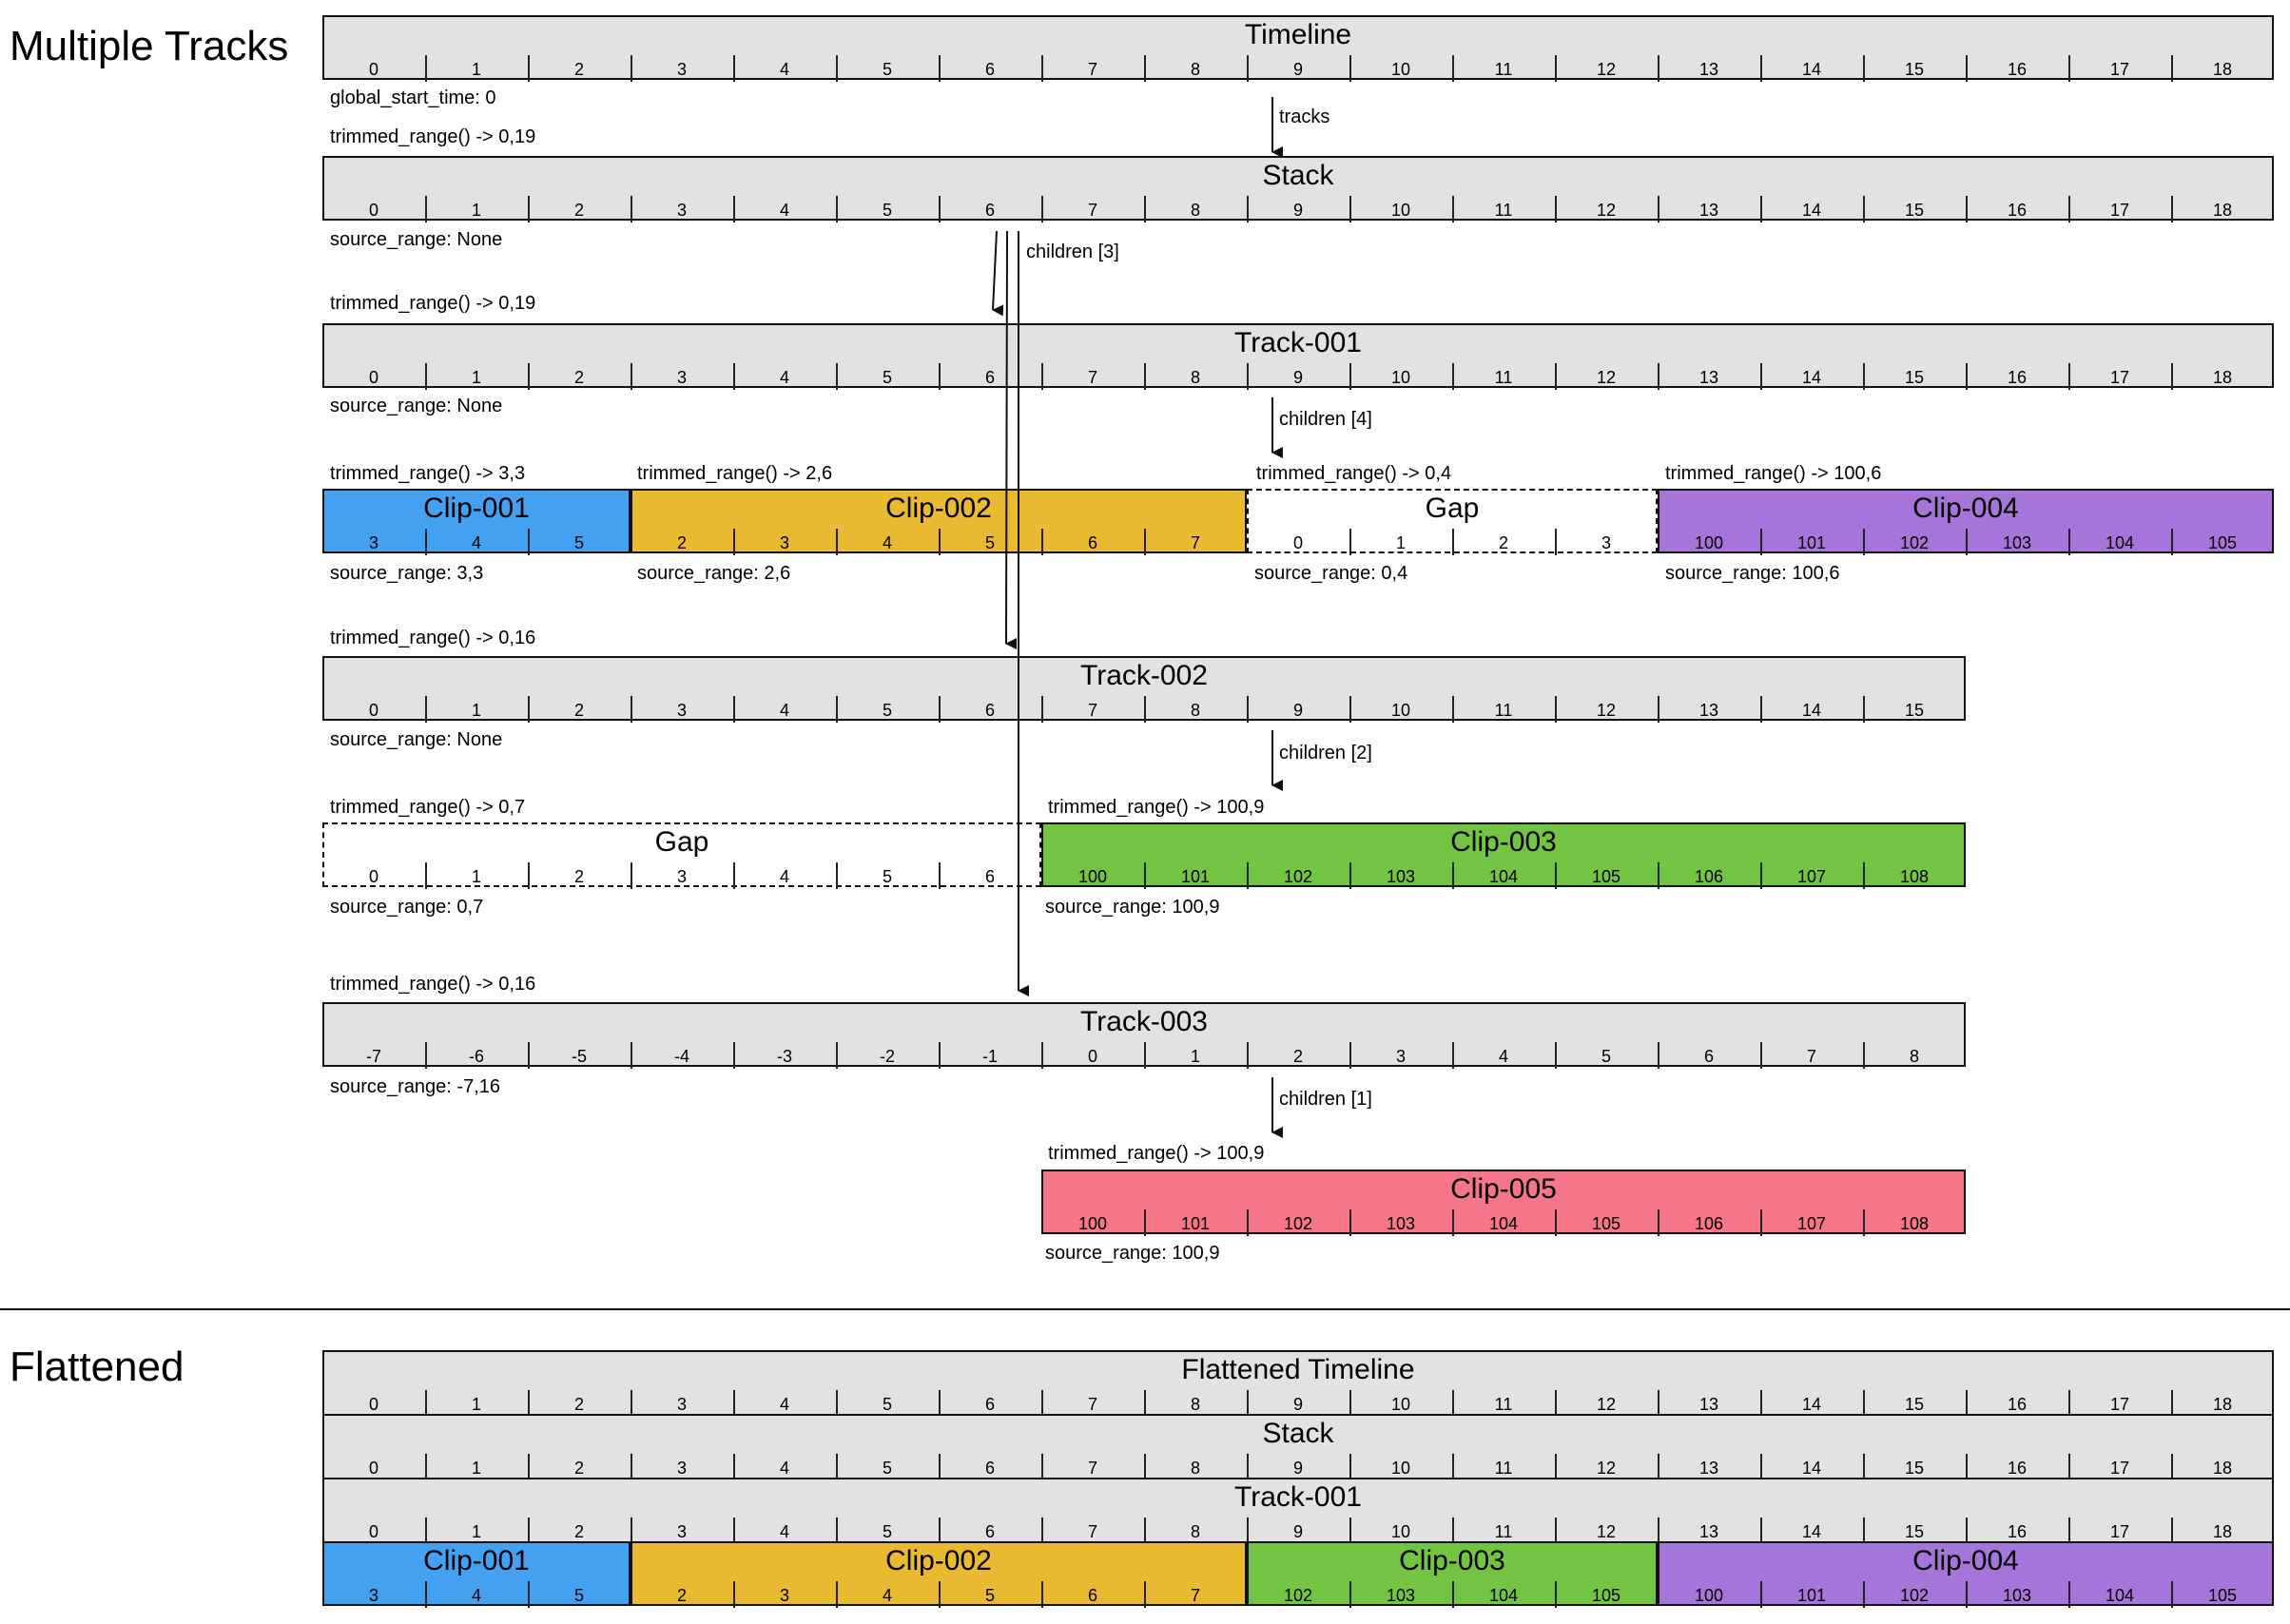 The width and height of the screenshot is (2290, 1624). Describe the element at coordinates (1401, 876) in the screenshot. I see `tick-label: 103` at that location.